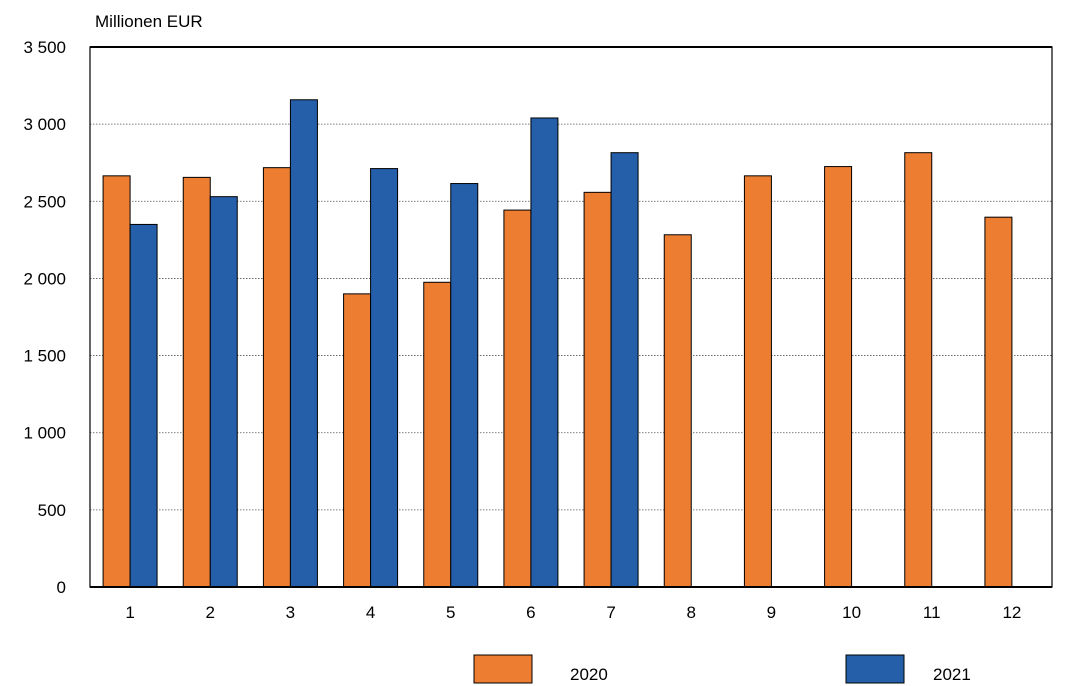 The image size is (1068, 686). What do you see at coordinates (44, 124) in the screenshot?
I see `y-tick-label: 3 000` at bounding box center [44, 124].